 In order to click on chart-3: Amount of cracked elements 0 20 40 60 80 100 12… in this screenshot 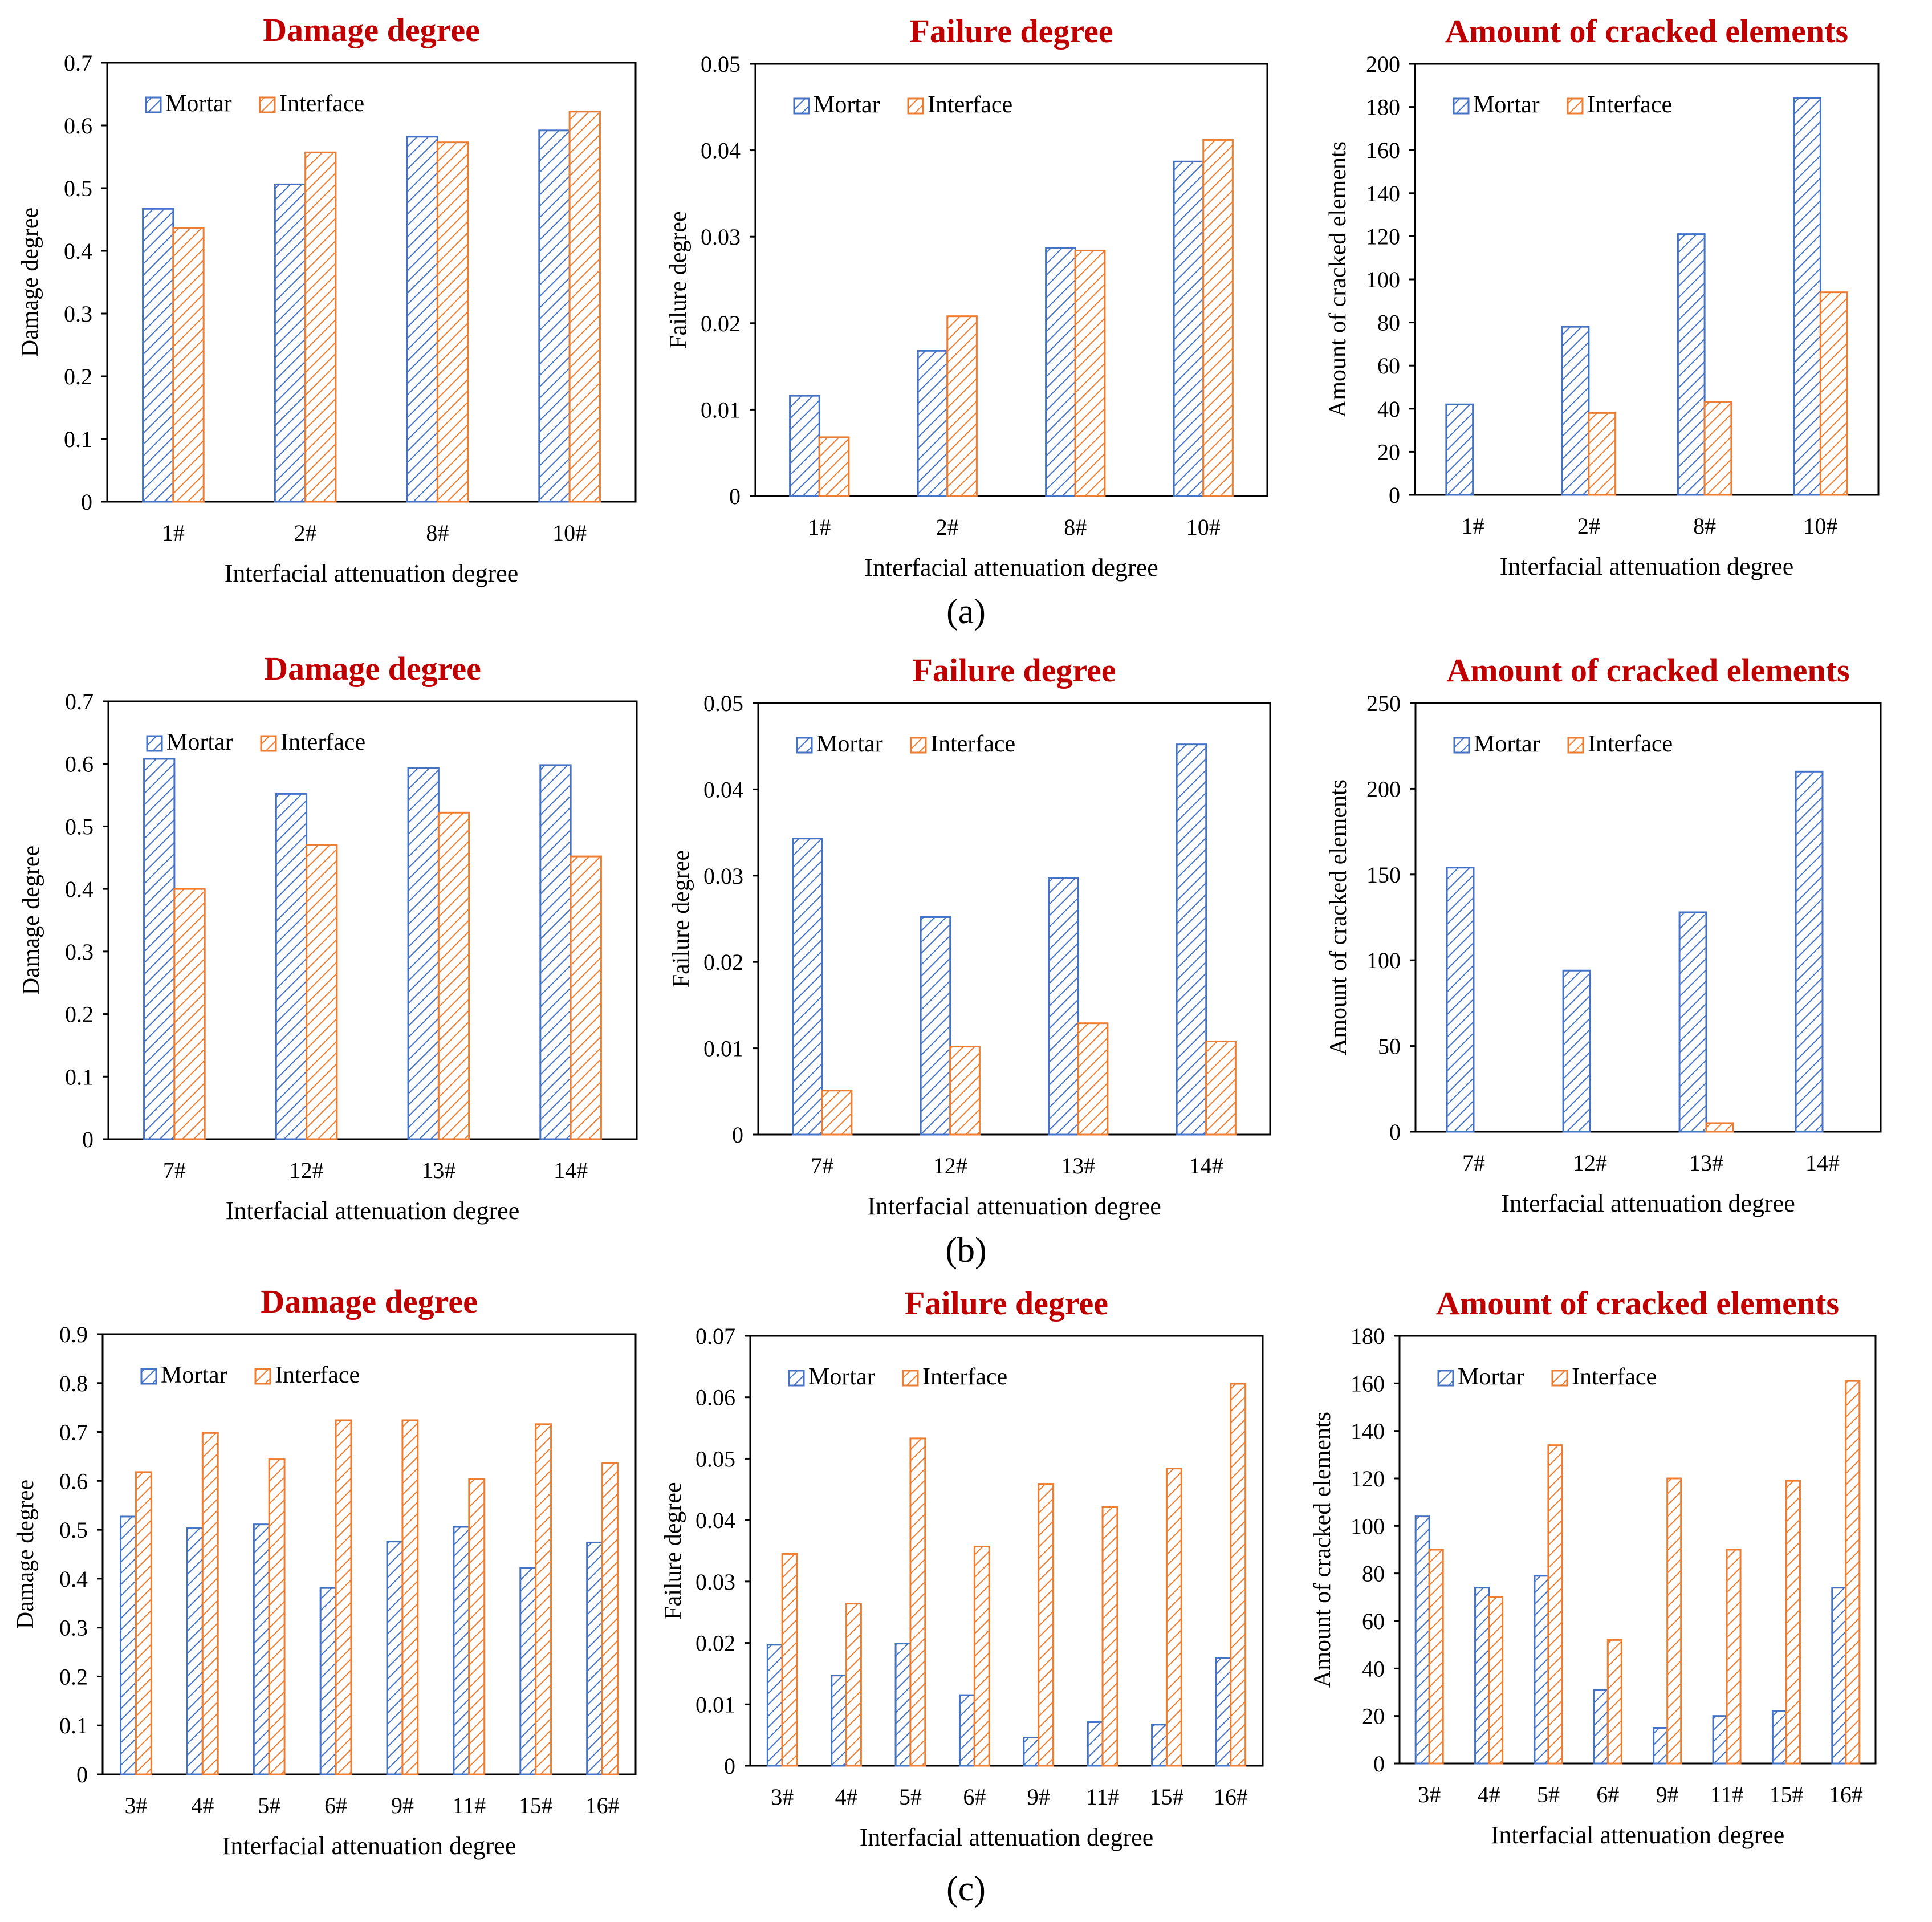, I will do `click(1603, 296)`.